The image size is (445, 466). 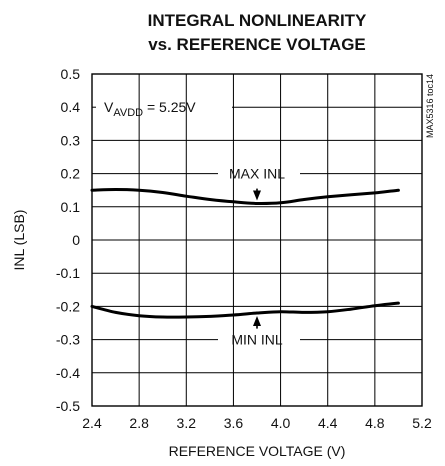 What do you see at coordinates (328, 423) in the screenshot?
I see `x-tick-label: 4.4` at bounding box center [328, 423].